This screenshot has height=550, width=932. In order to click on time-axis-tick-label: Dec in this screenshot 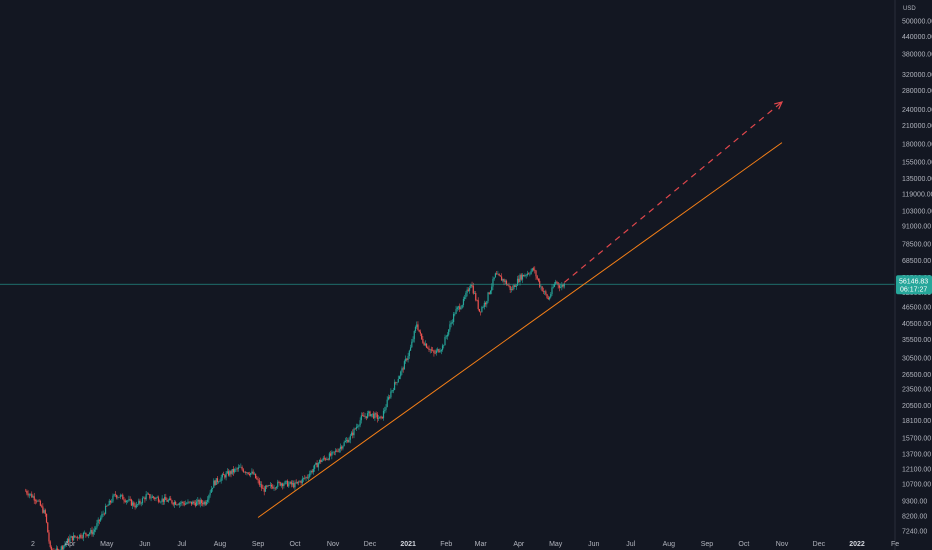, I will do `click(819, 544)`.